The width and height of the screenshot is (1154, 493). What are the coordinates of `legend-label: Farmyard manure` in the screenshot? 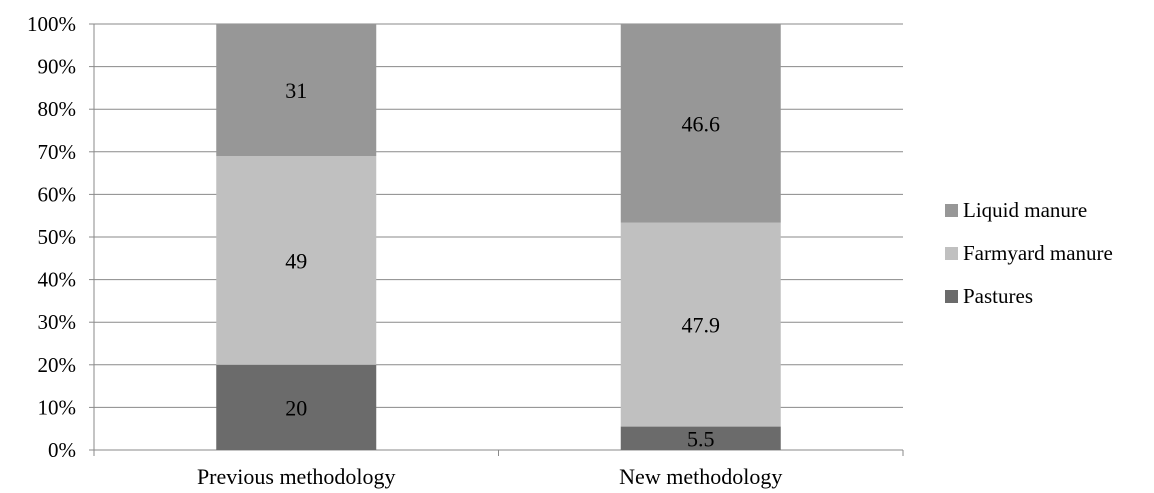 It's located at (1038, 253).